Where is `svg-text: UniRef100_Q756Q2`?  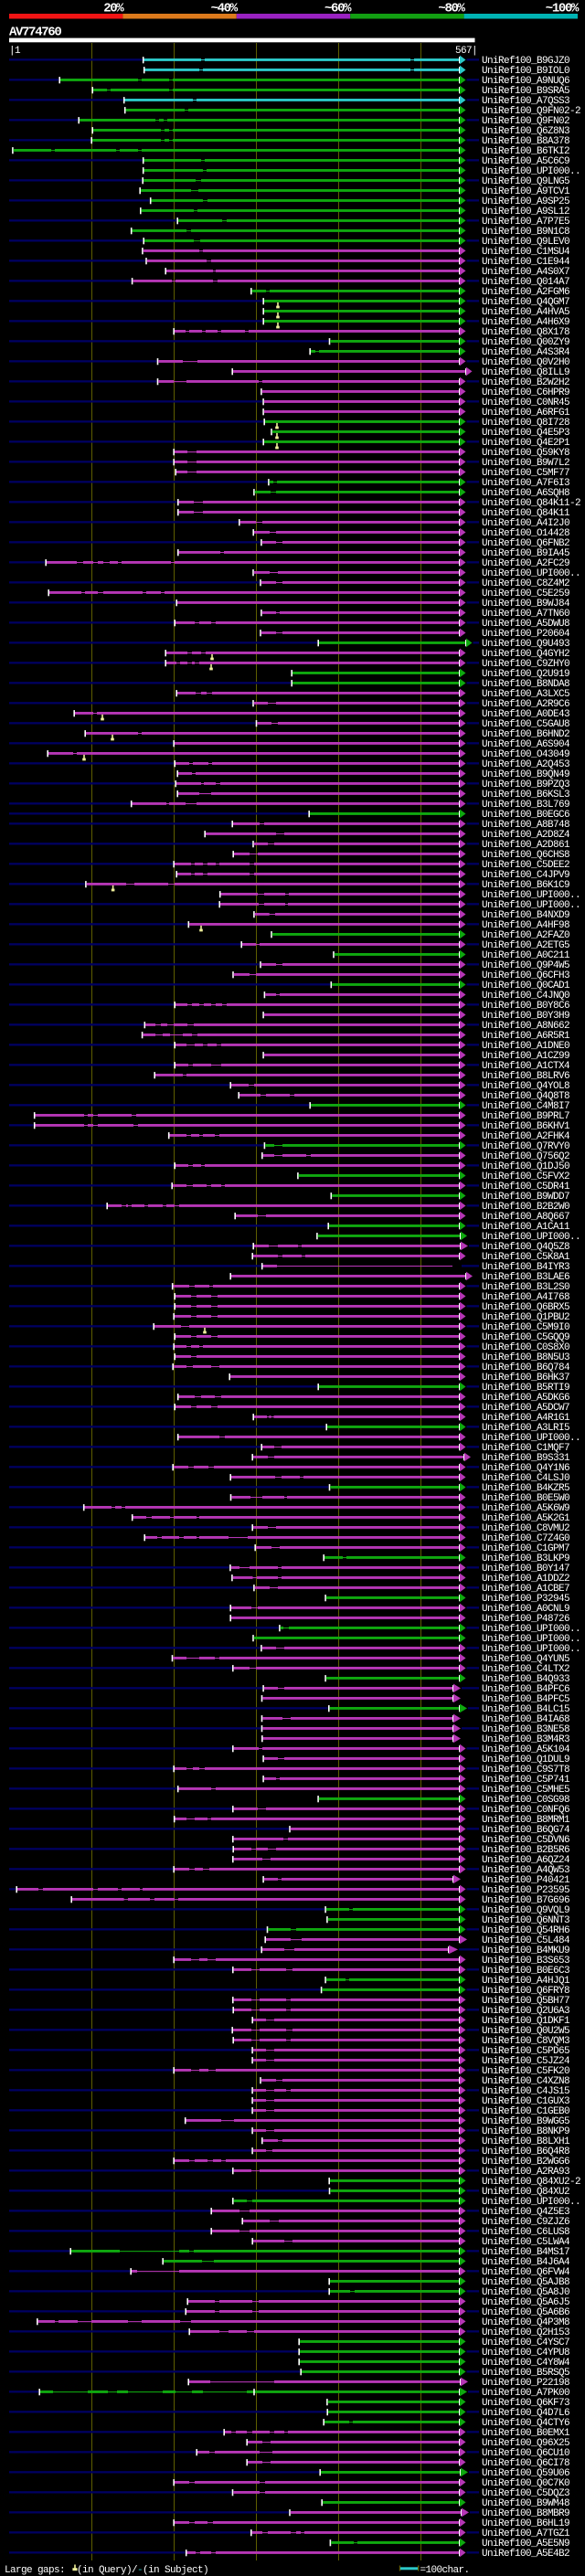
svg-text: UniRef100_Q756Q2 is located at coordinates (525, 1156).